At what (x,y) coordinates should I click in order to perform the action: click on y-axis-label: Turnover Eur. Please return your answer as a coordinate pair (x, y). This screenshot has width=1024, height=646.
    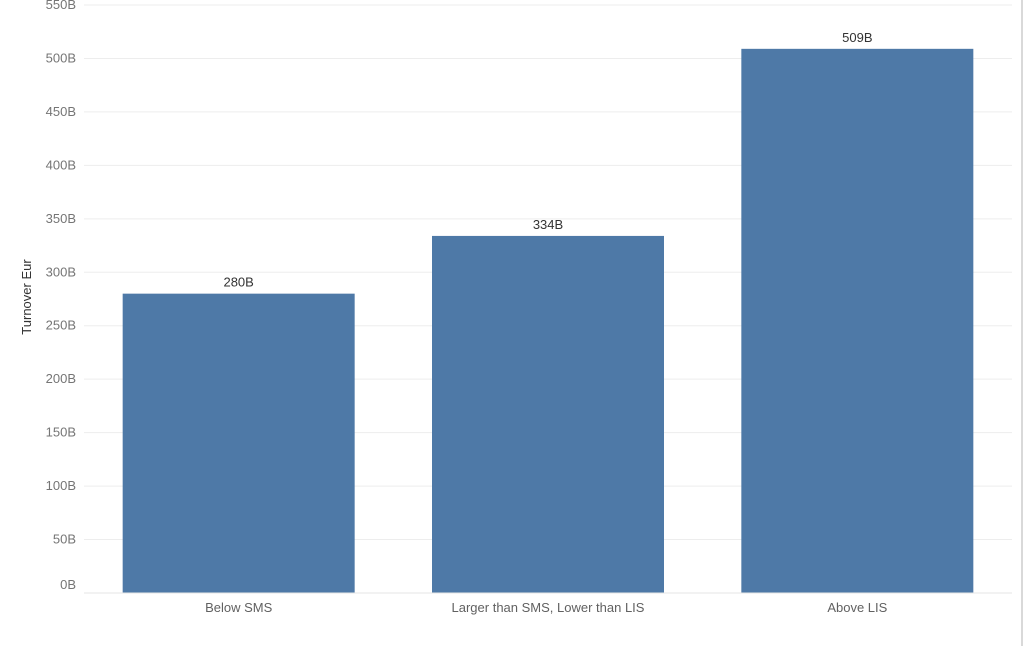
    Looking at the image, I should click on (26, 297).